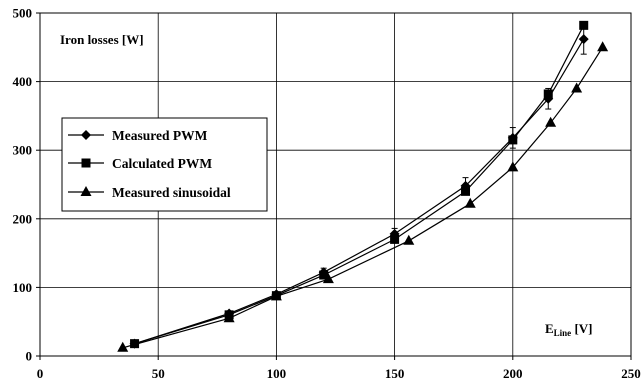  I want to click on x-tick-label: 250, so click(631, 373).